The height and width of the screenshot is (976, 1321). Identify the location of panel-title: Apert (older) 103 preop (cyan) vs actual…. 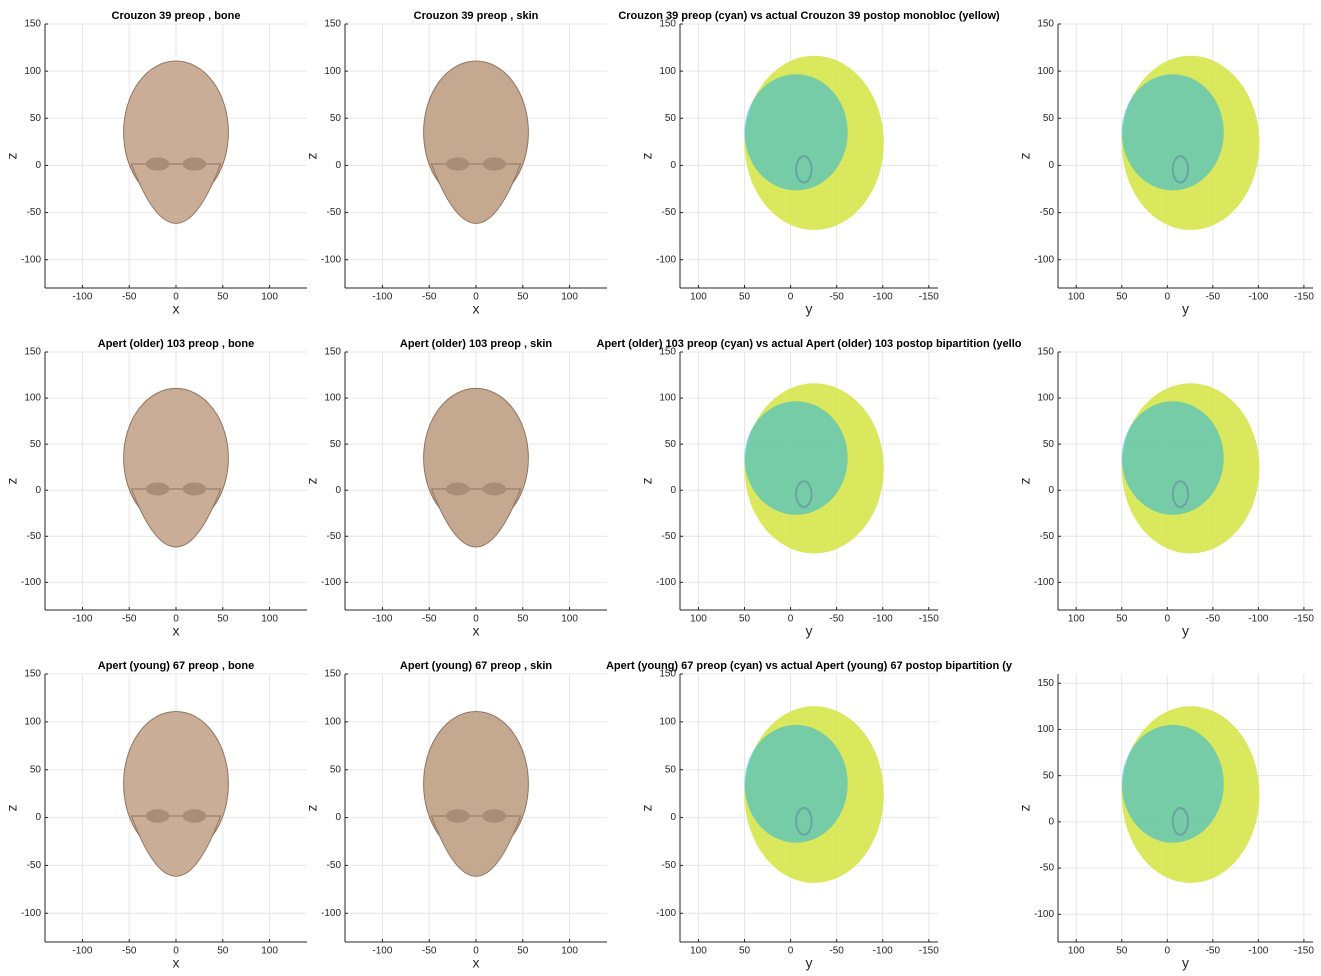
(809, 344).